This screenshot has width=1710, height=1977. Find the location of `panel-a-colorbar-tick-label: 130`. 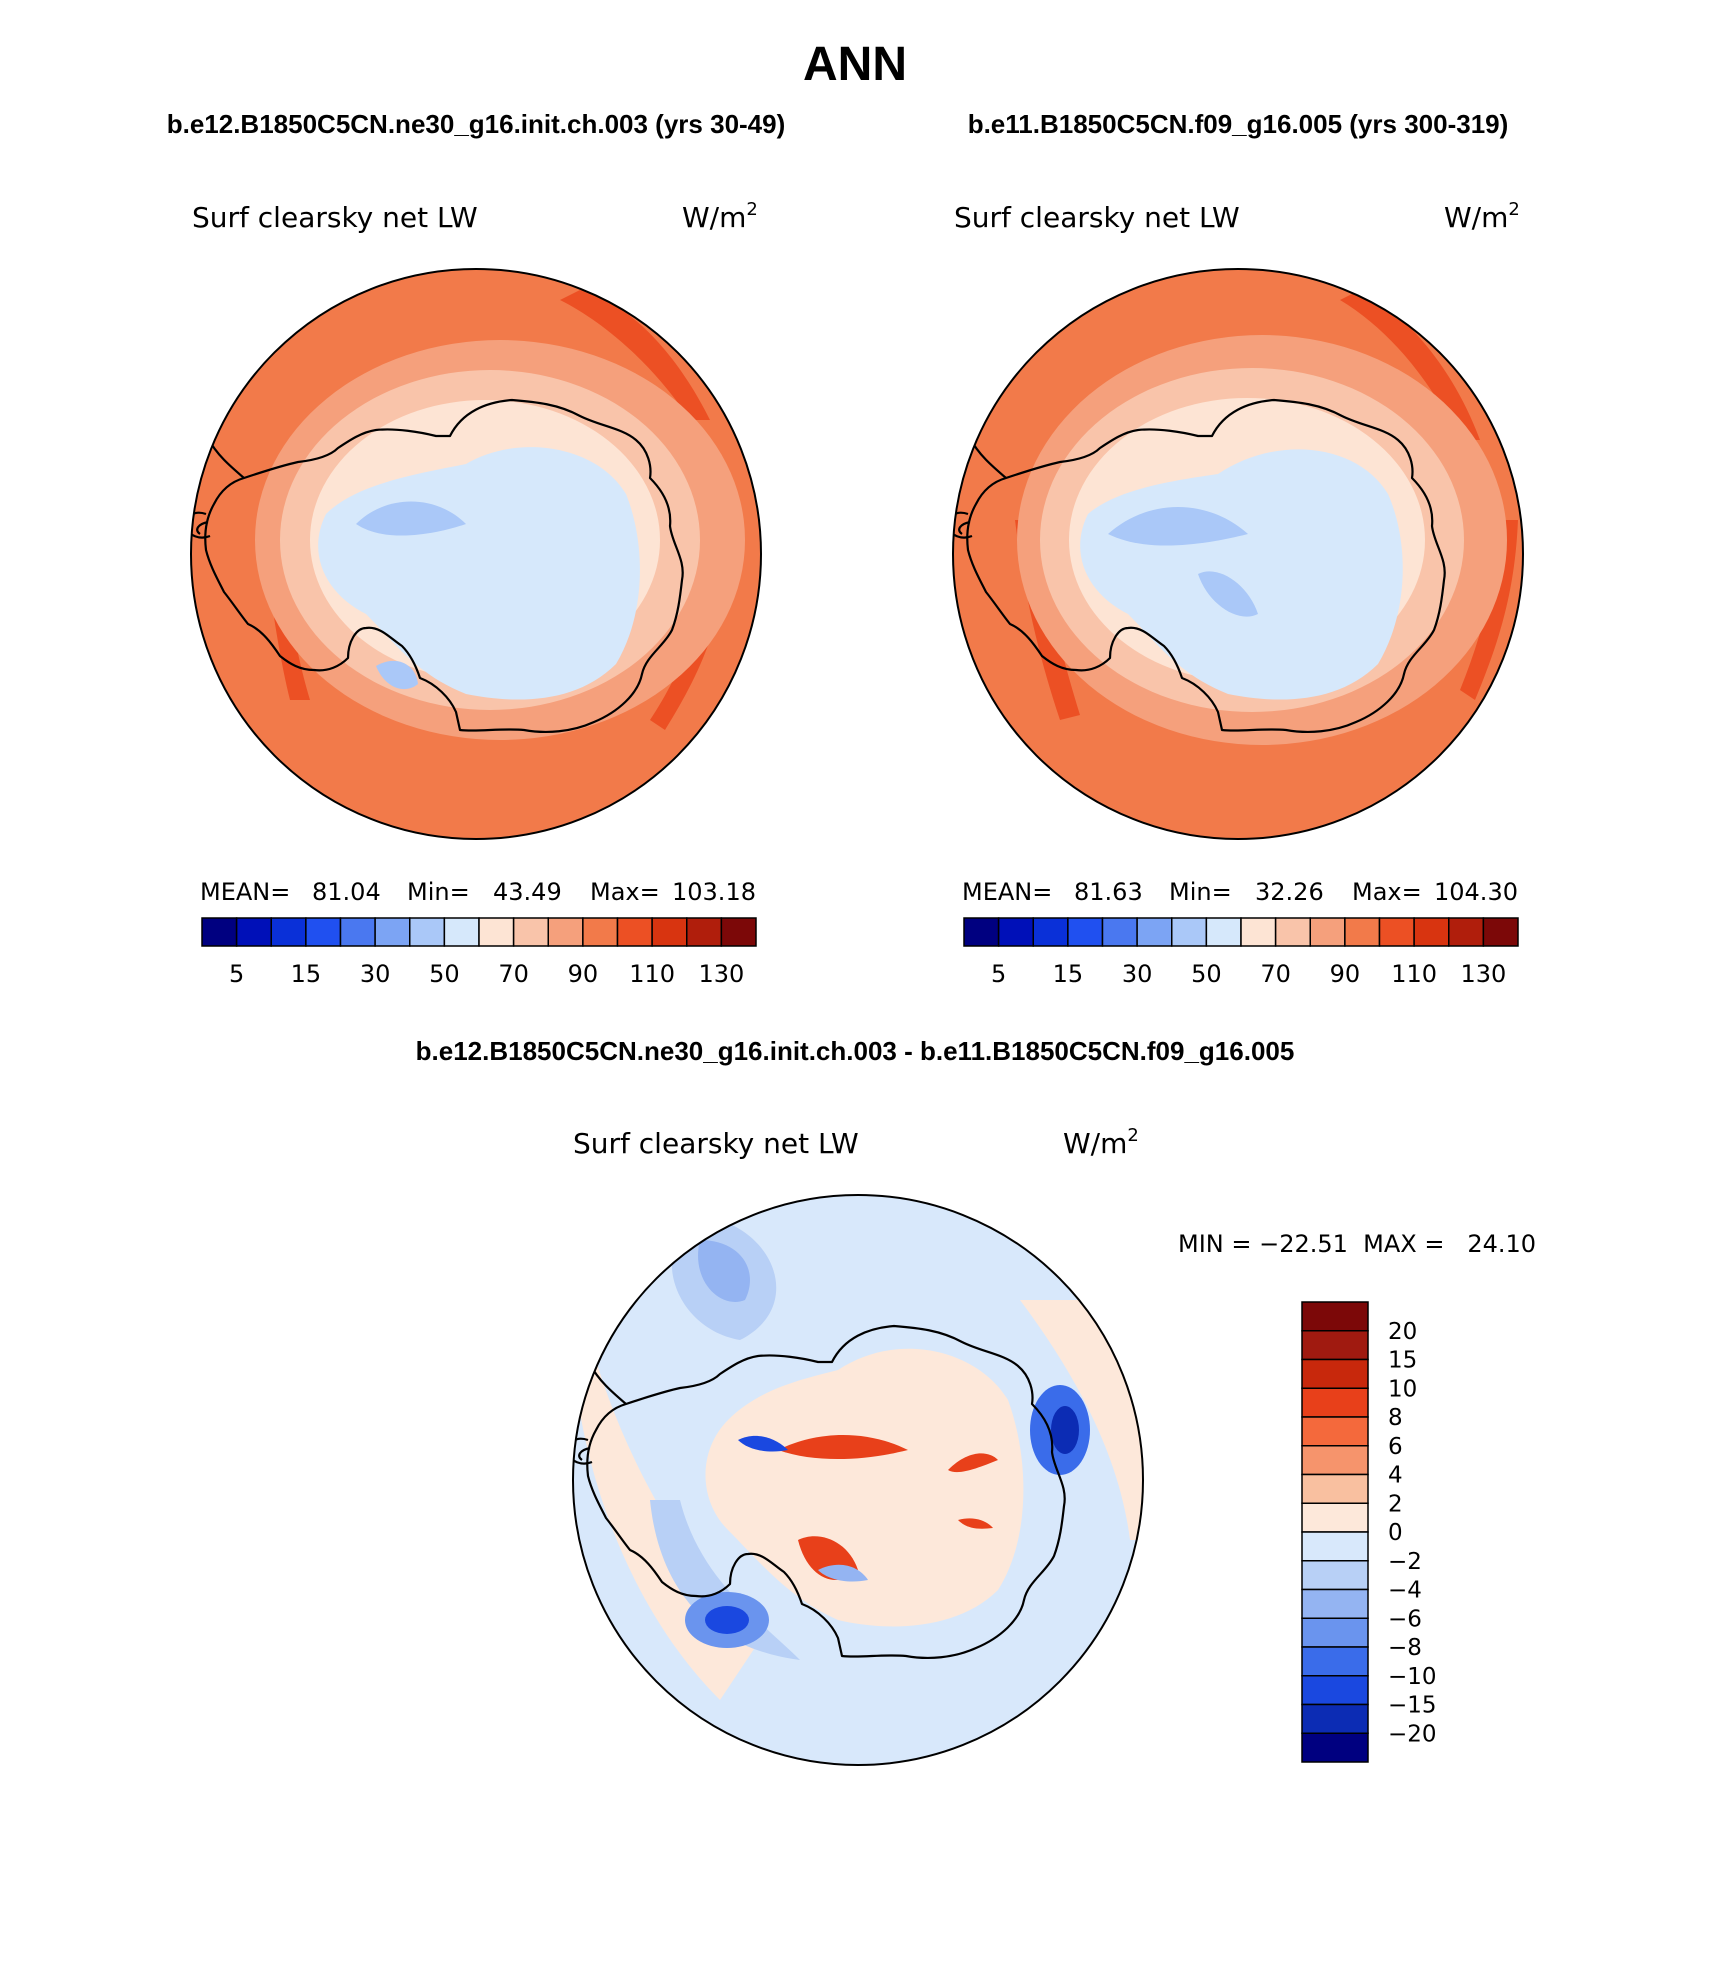

panel-a-colorbar-tick-label: 130 is located at coordinates (721, 974).